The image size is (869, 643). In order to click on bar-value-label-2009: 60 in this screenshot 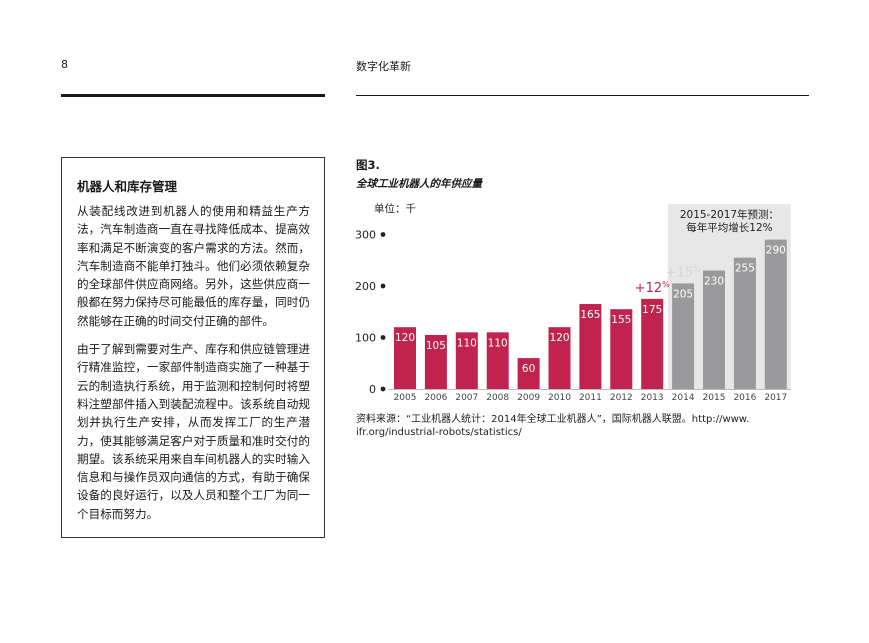, I will do `click(528, 369)`.